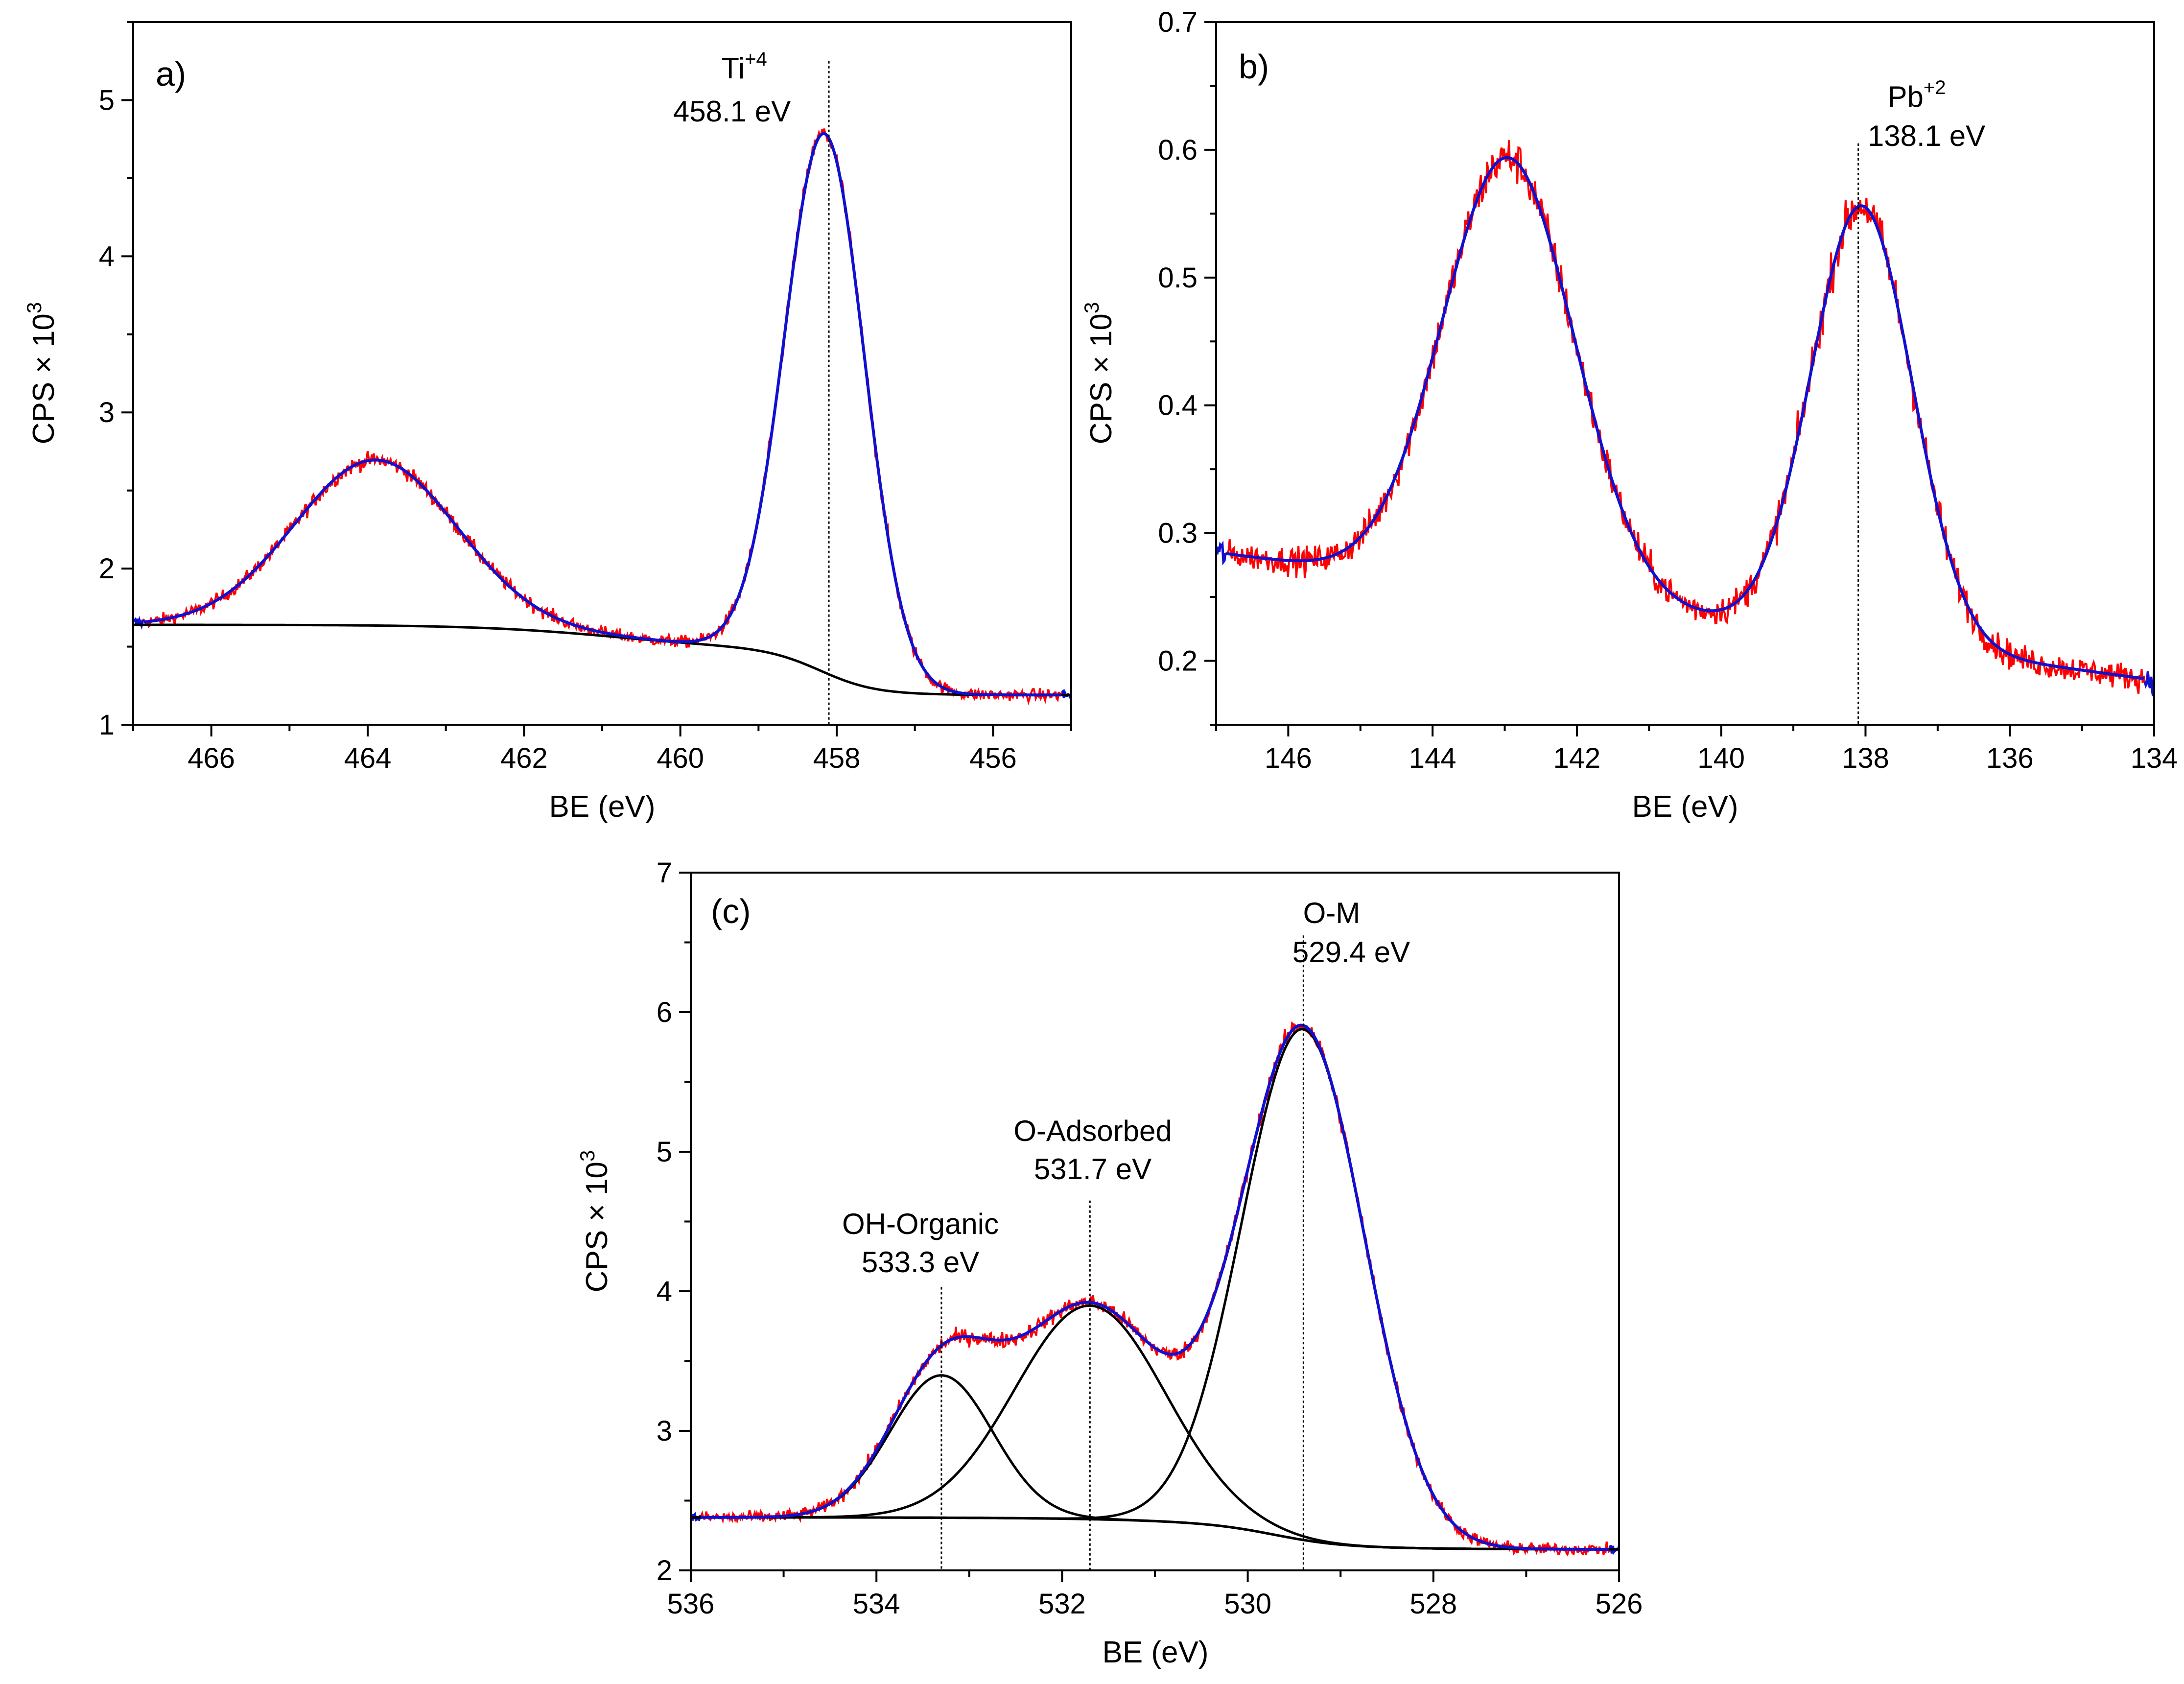  Describe the element at coordinates (1155, 1652) in the screenshot. I see `panel-c-xlabel: BE (eV)` at that location.